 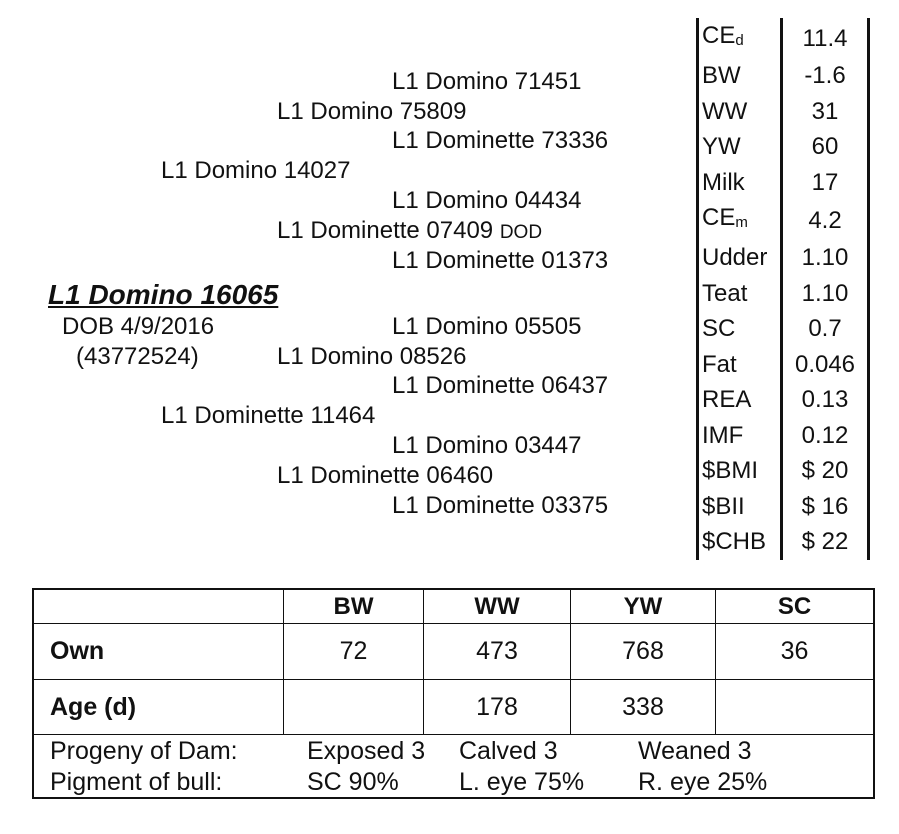 I want to click on performance-header-row: BW WW YW SC, so click(x=453, y=606).